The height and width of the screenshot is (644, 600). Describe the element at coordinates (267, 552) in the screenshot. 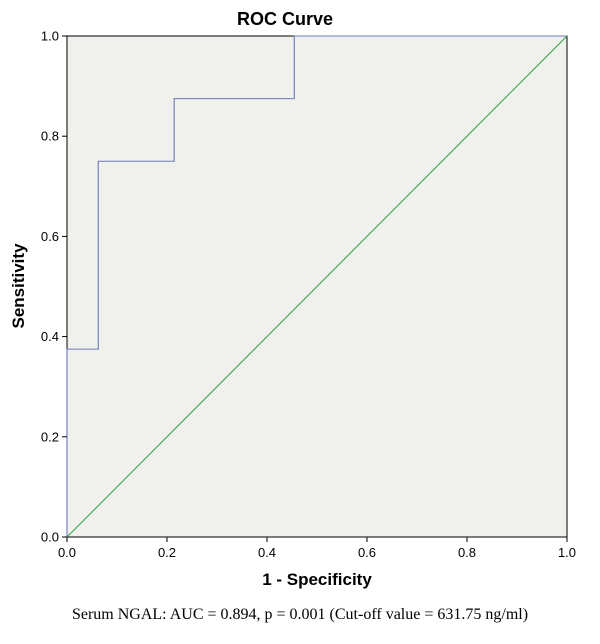

I see `x-tick-label: 0.4` at that location.